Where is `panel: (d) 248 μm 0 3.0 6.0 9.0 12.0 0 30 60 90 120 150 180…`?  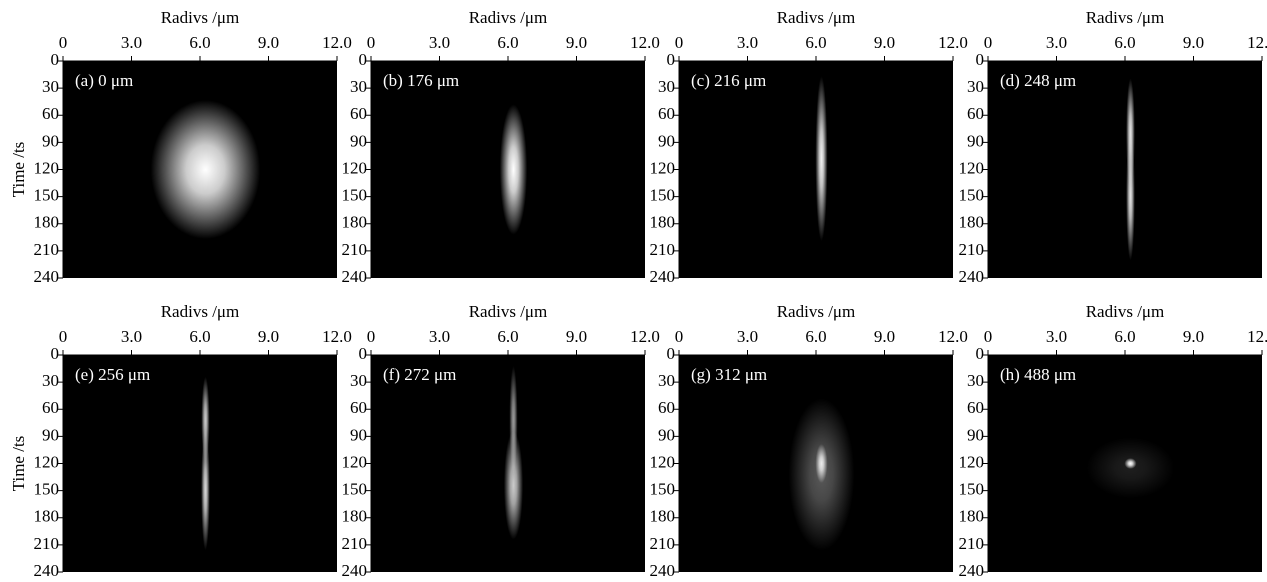 panel: (d) 248 μm 0 3.0 6.0 9.0 12.0 0 30 60 90 120 150 180… is located at coordinates (1113, 147).